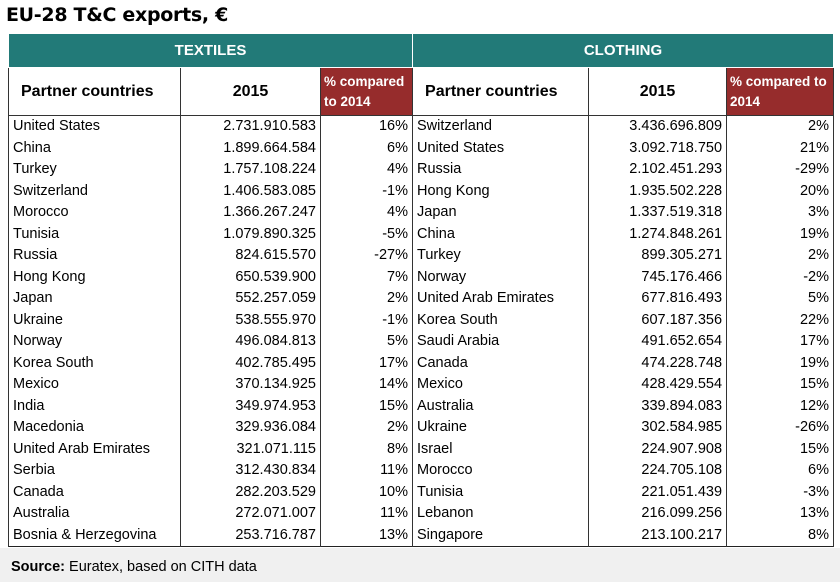  I want to click on value-2015: 491.652.654, so click(658, 342).